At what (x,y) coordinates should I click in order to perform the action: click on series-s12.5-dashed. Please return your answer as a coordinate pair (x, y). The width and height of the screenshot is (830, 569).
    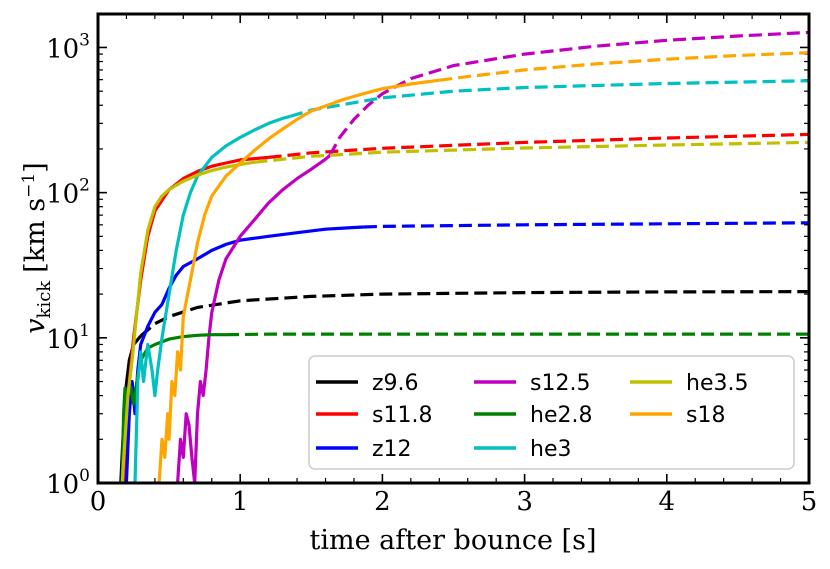
    Looking at the image, I should click on (568, 93).